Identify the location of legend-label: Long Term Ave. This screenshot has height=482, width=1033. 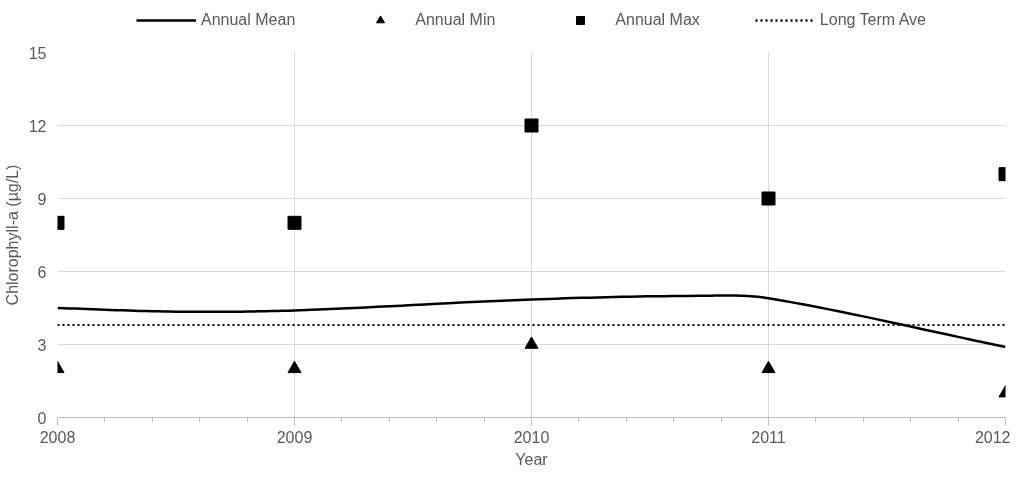
(872, 20).